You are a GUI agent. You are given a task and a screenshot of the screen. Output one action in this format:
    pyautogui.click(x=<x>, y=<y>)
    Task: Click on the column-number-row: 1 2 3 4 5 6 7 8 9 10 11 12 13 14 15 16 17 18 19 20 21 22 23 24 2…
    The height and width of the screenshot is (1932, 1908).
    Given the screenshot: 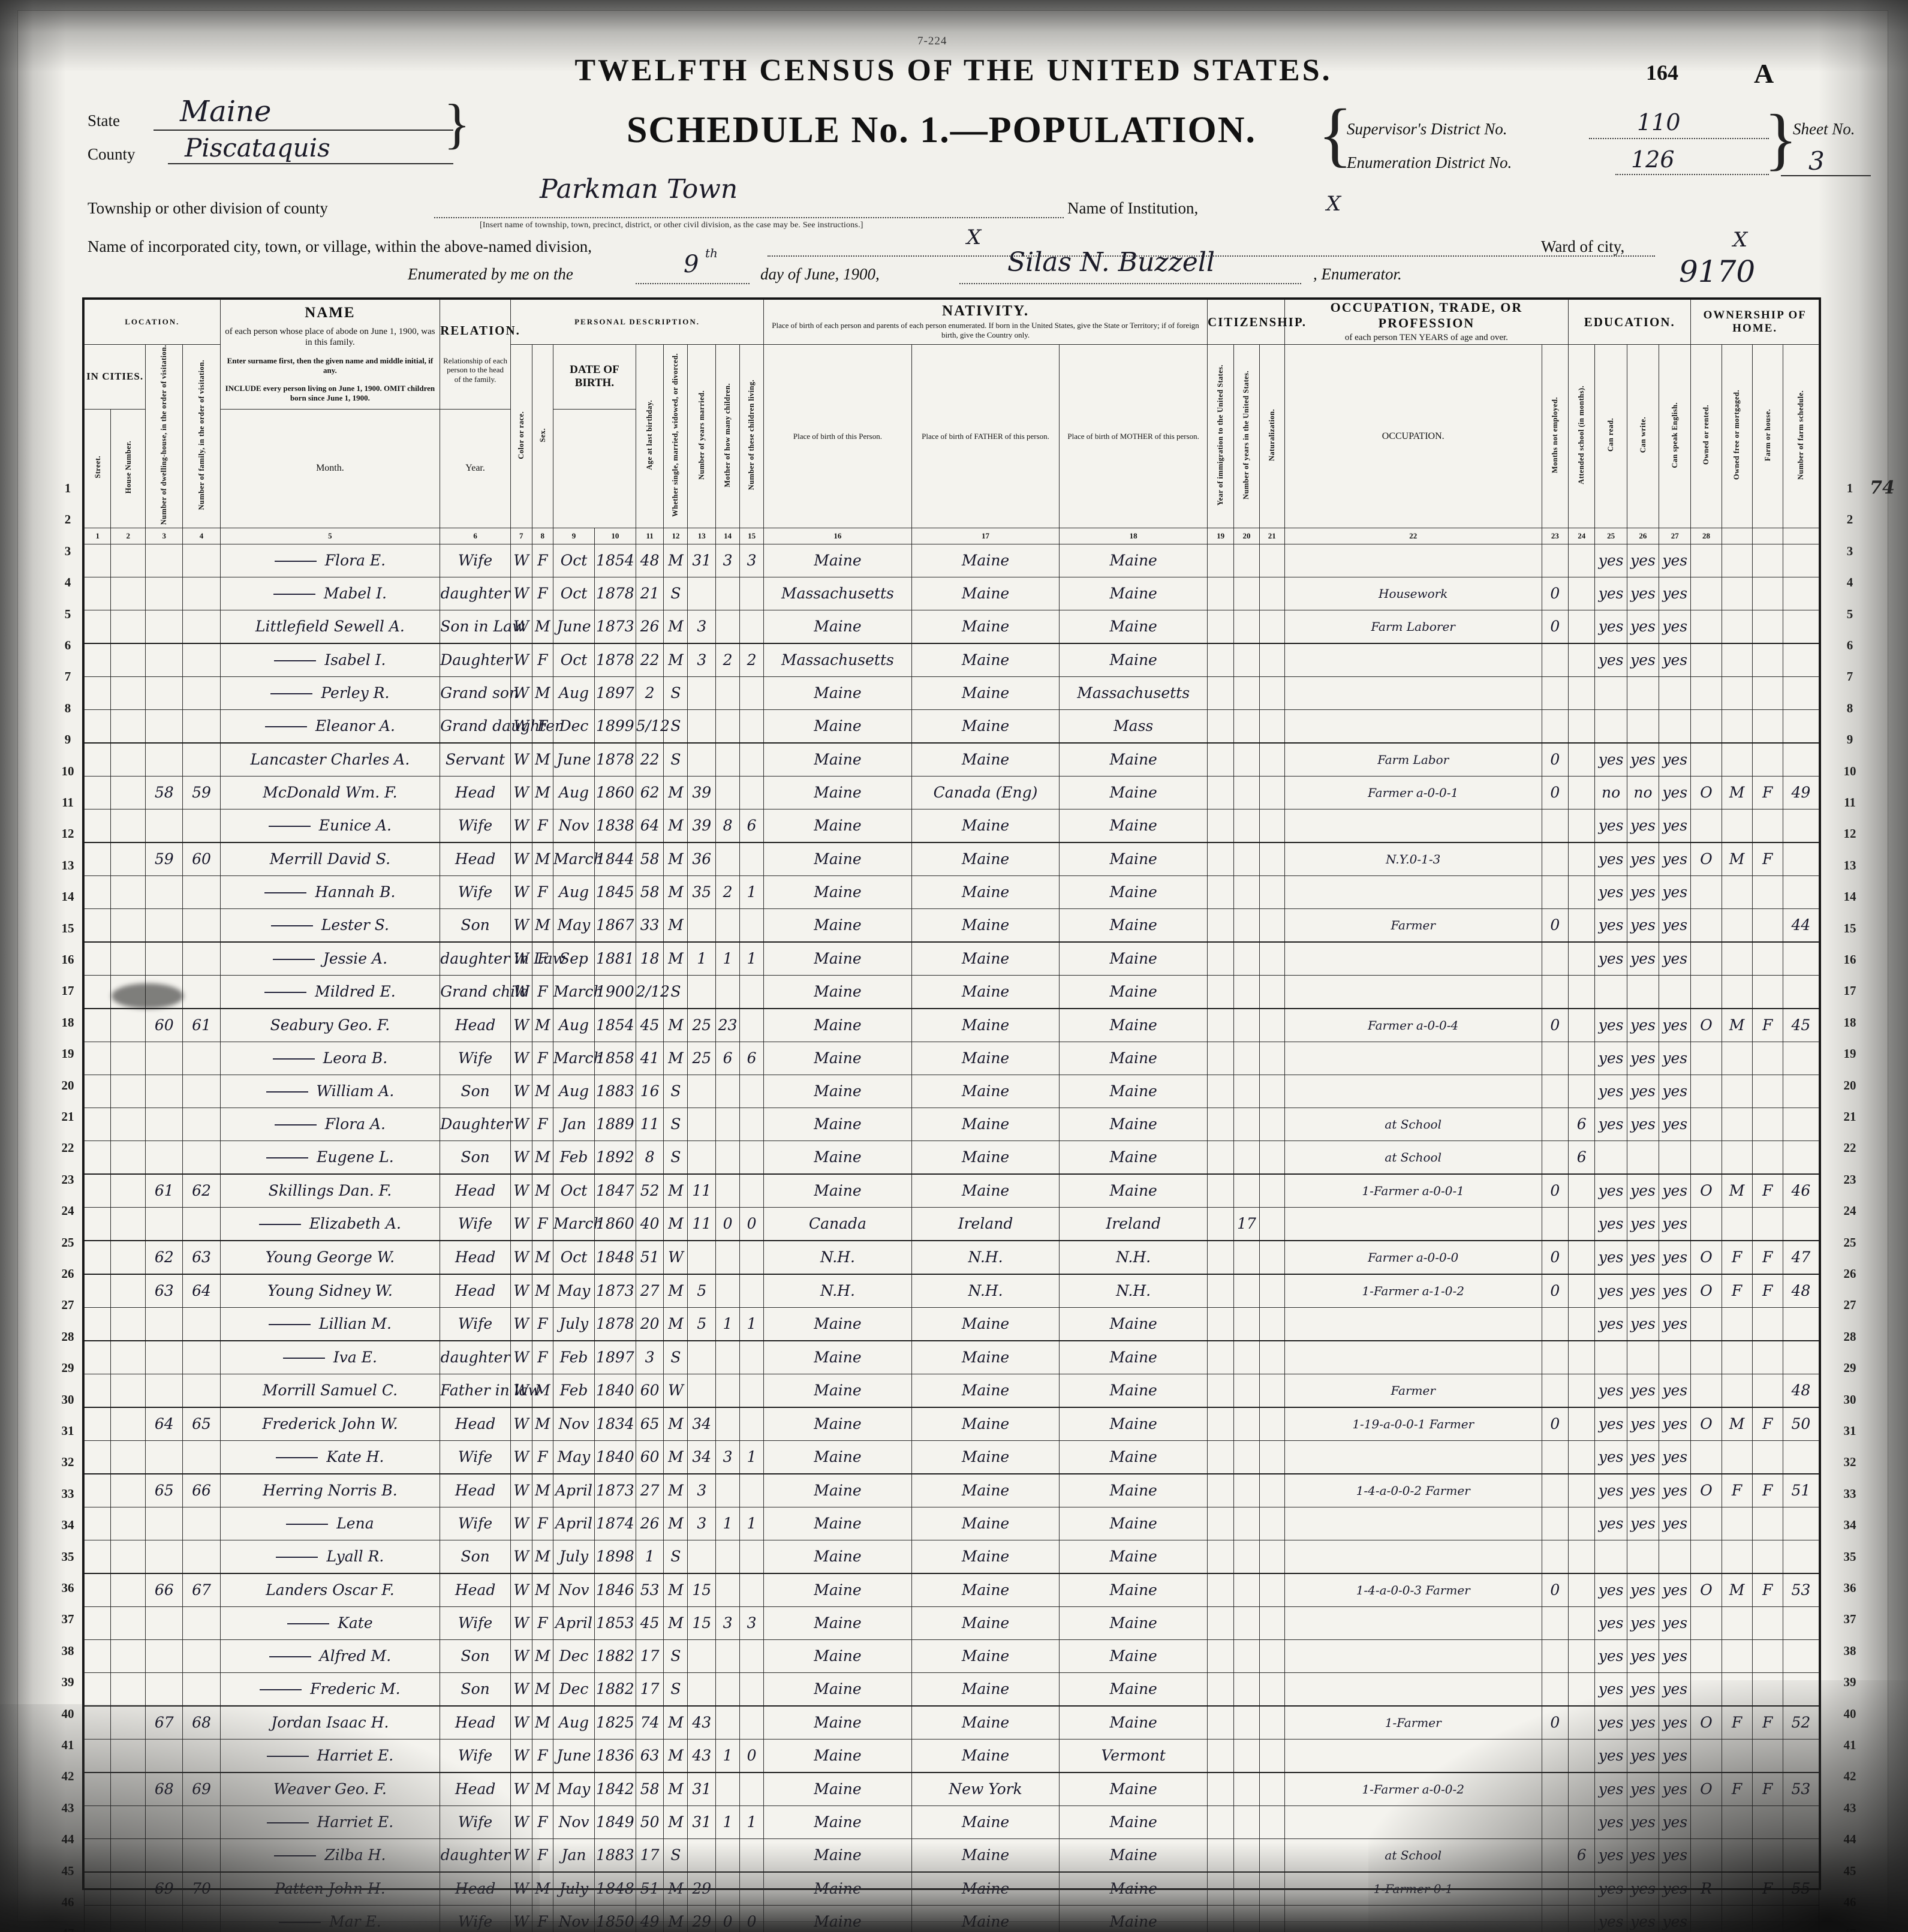 What is the action you would take?
    pyautogui.click(x=952, y=535)
    